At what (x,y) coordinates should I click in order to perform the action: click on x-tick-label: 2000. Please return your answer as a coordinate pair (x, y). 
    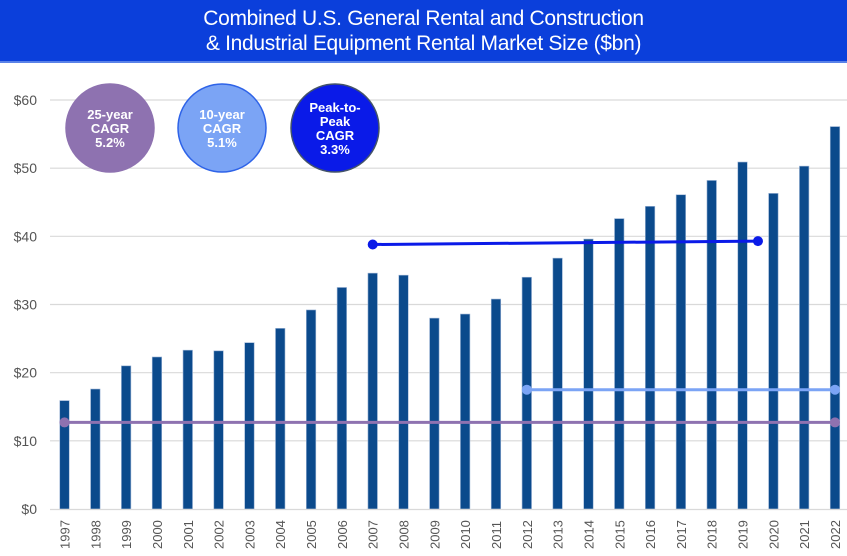
    Looking at the image, I should click on (157, 534).